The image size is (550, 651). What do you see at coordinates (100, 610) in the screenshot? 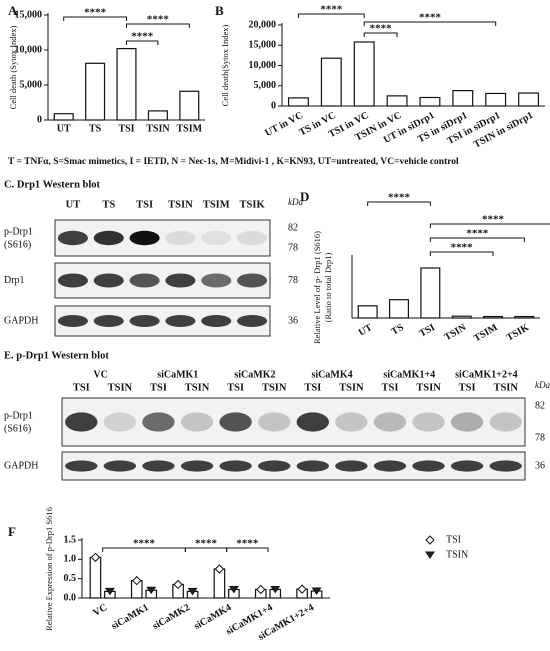
I see `x-tick-label: VC` at bounding box center [100, 610].